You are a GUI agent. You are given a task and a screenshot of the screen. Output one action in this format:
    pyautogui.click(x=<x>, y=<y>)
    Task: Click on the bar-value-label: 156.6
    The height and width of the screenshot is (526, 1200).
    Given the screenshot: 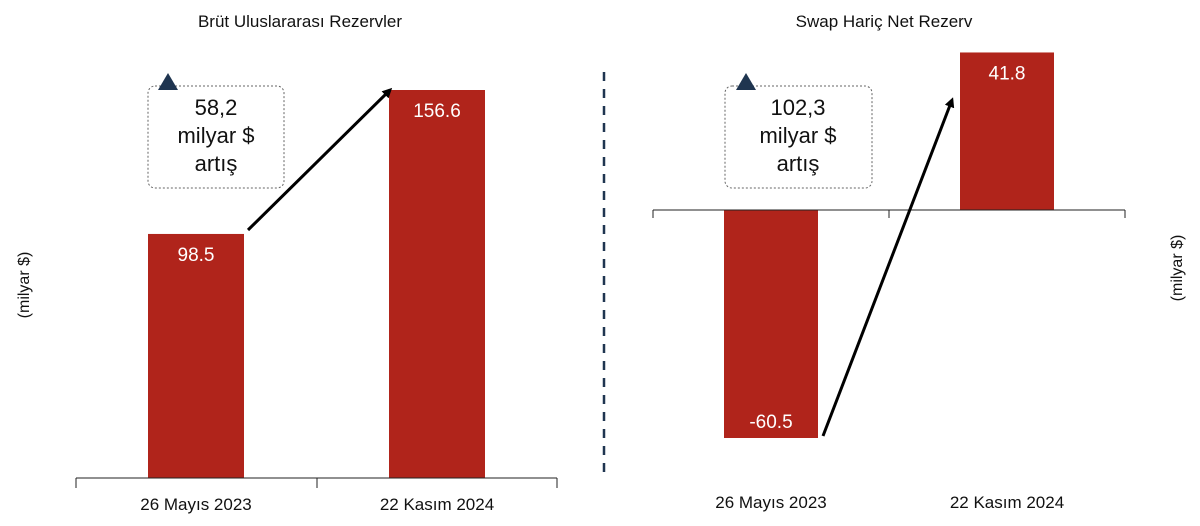 What is the action you would take?
    pyautogui.click(x=437, y=111)
    